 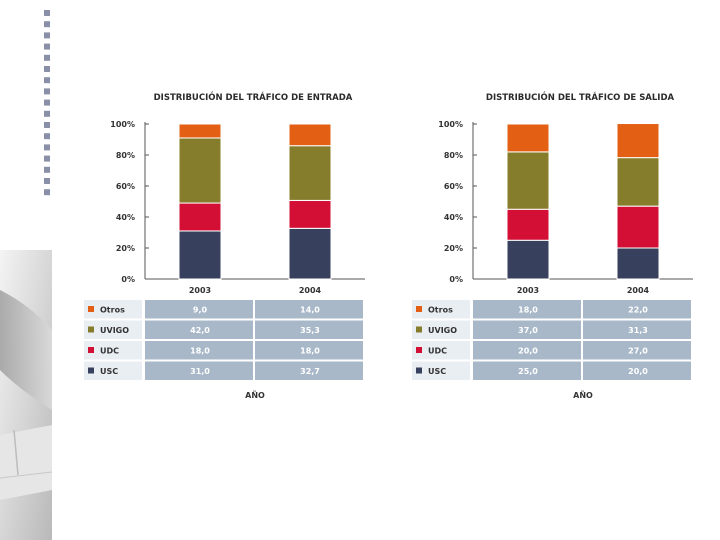 What do you see at coordinates (453, 217) in the screenshot?
I see `y-tick-label: 40%` at bounding box center [453, 217].